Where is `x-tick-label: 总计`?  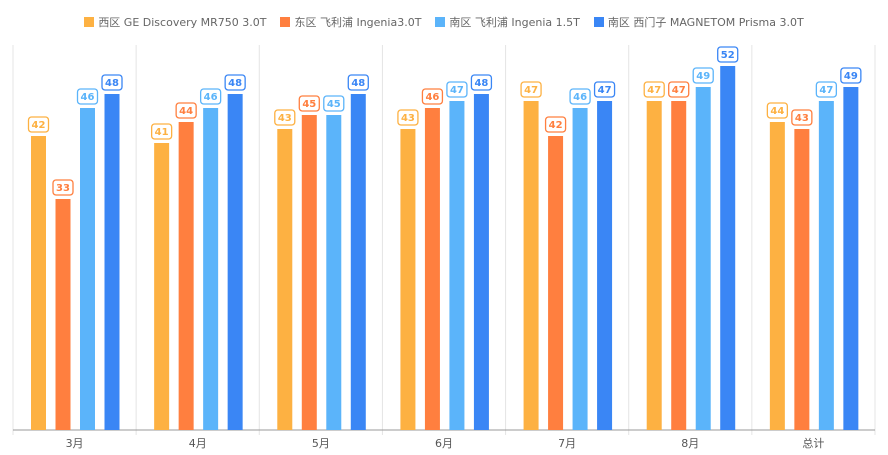
x-tick-label: 总计 is located at coordinates (813, 443).